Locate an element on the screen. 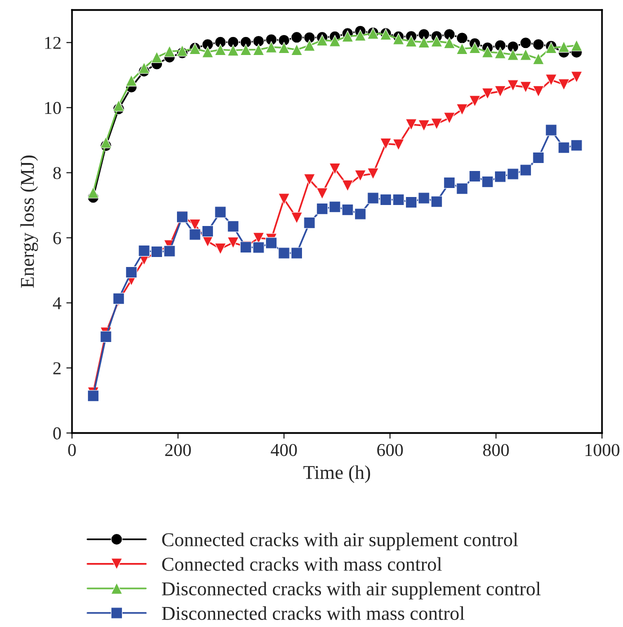 The width and height of the screenshot is (623, 627). y-tick-label: 6 is located at coordinates (57, 238).